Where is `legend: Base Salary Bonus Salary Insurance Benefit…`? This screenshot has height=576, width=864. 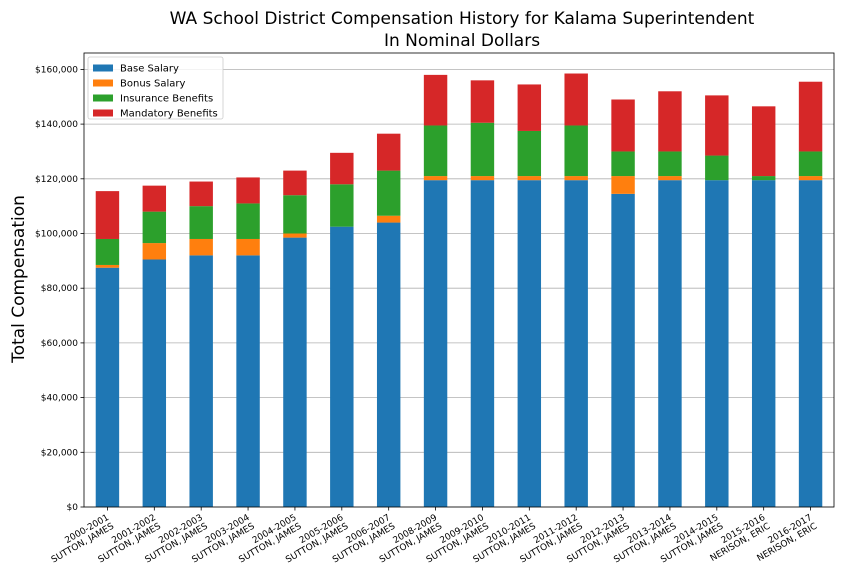 legend: Base Salary Bonus Salary Insurance Benefit… is located at coordinates (155, 88).